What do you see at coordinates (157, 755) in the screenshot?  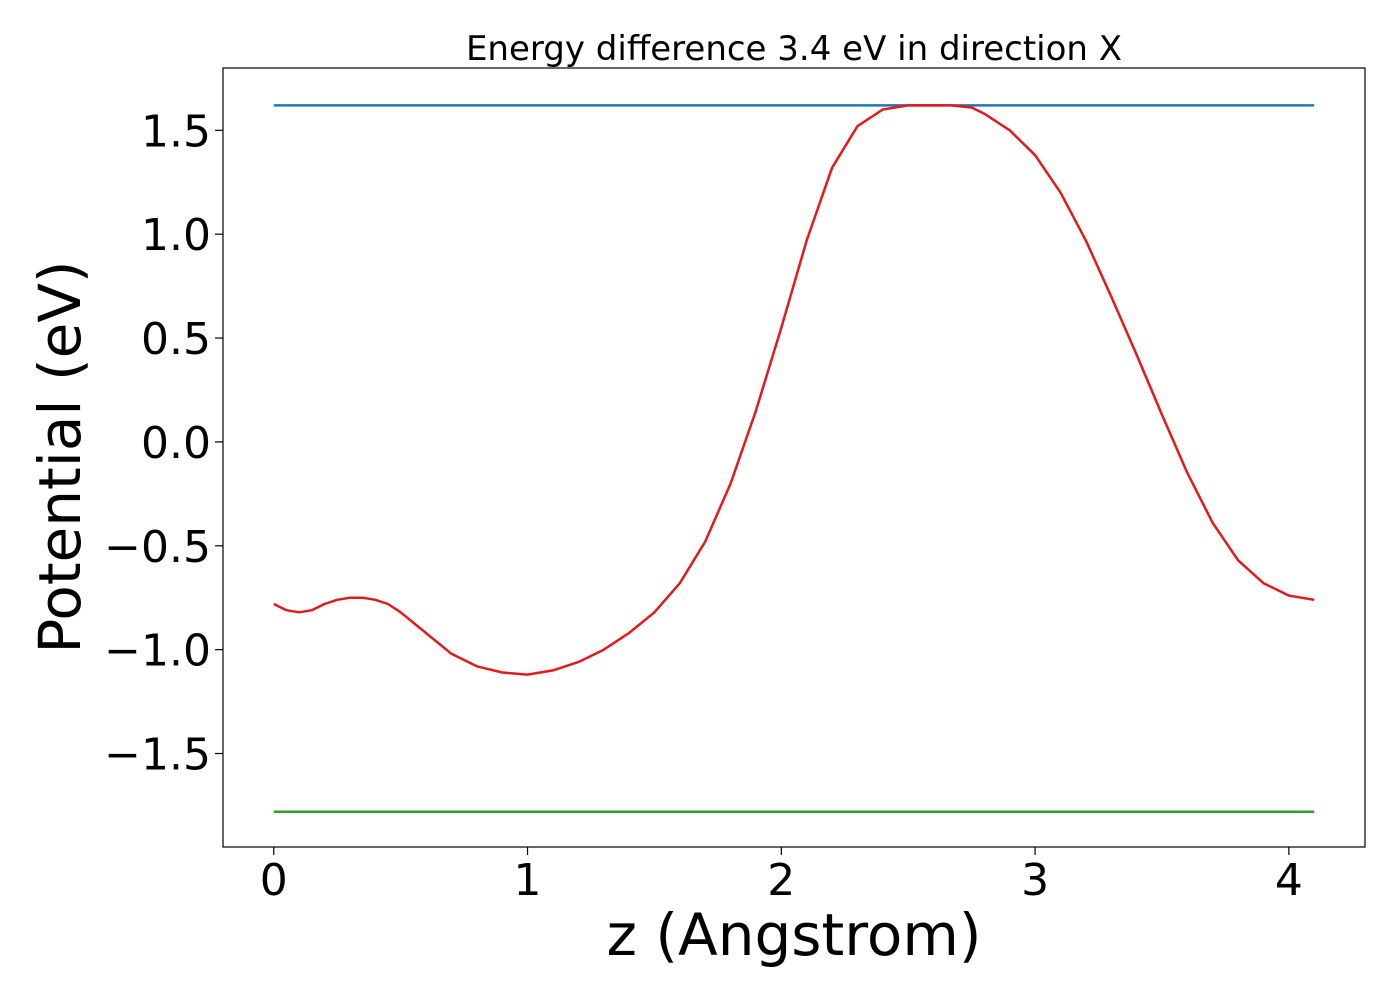 I see `y-tick-label: −1.5` at bounding box center [157, 755].